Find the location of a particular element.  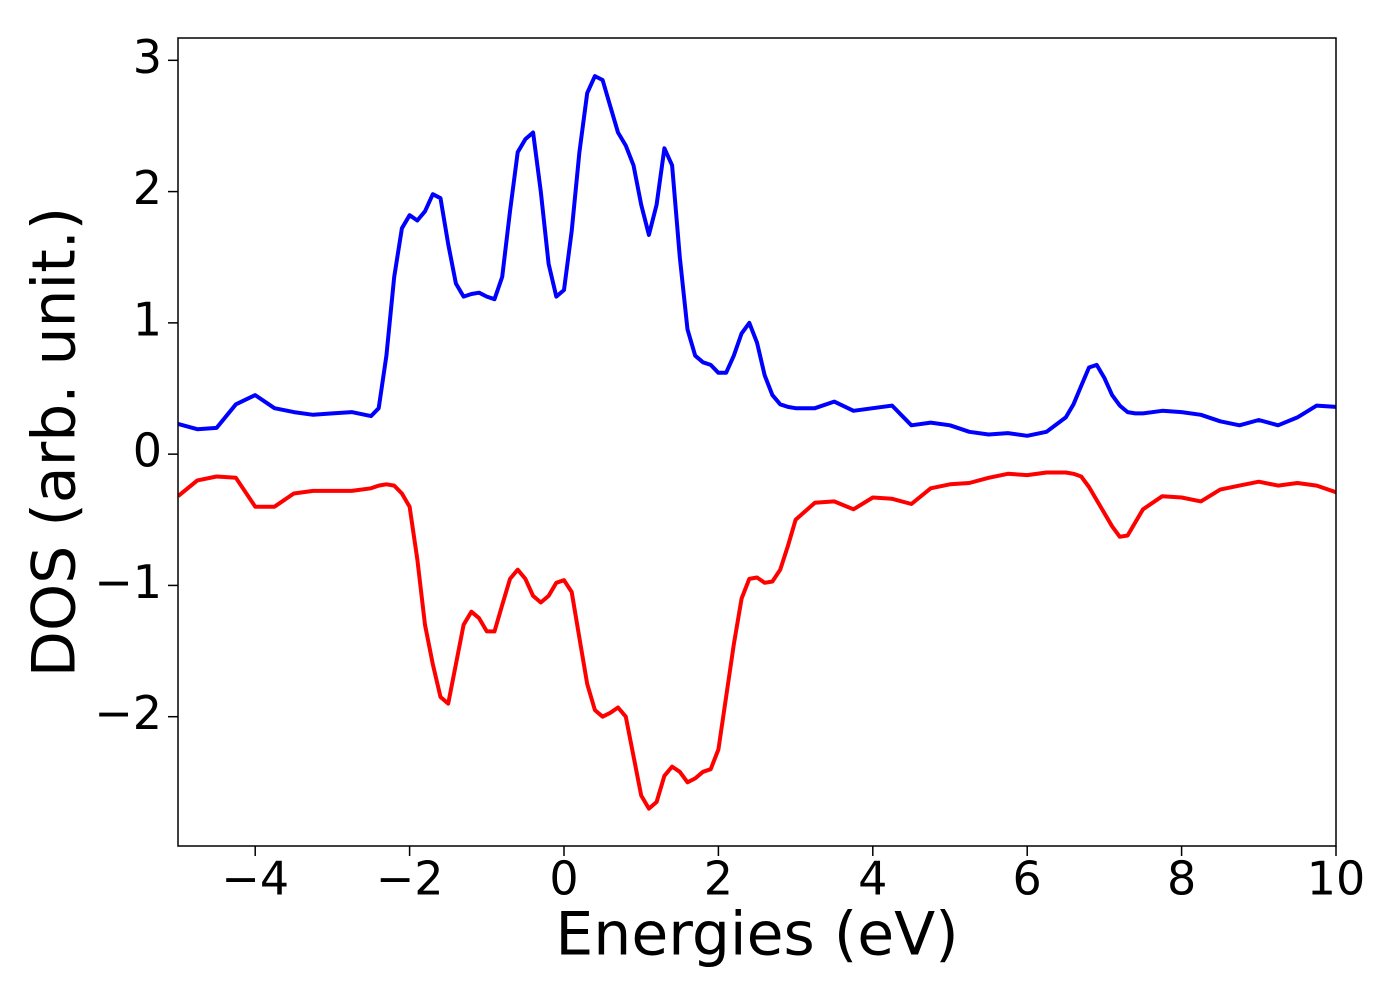

y-tick-label: 1 is located at coordinates (147, 319).